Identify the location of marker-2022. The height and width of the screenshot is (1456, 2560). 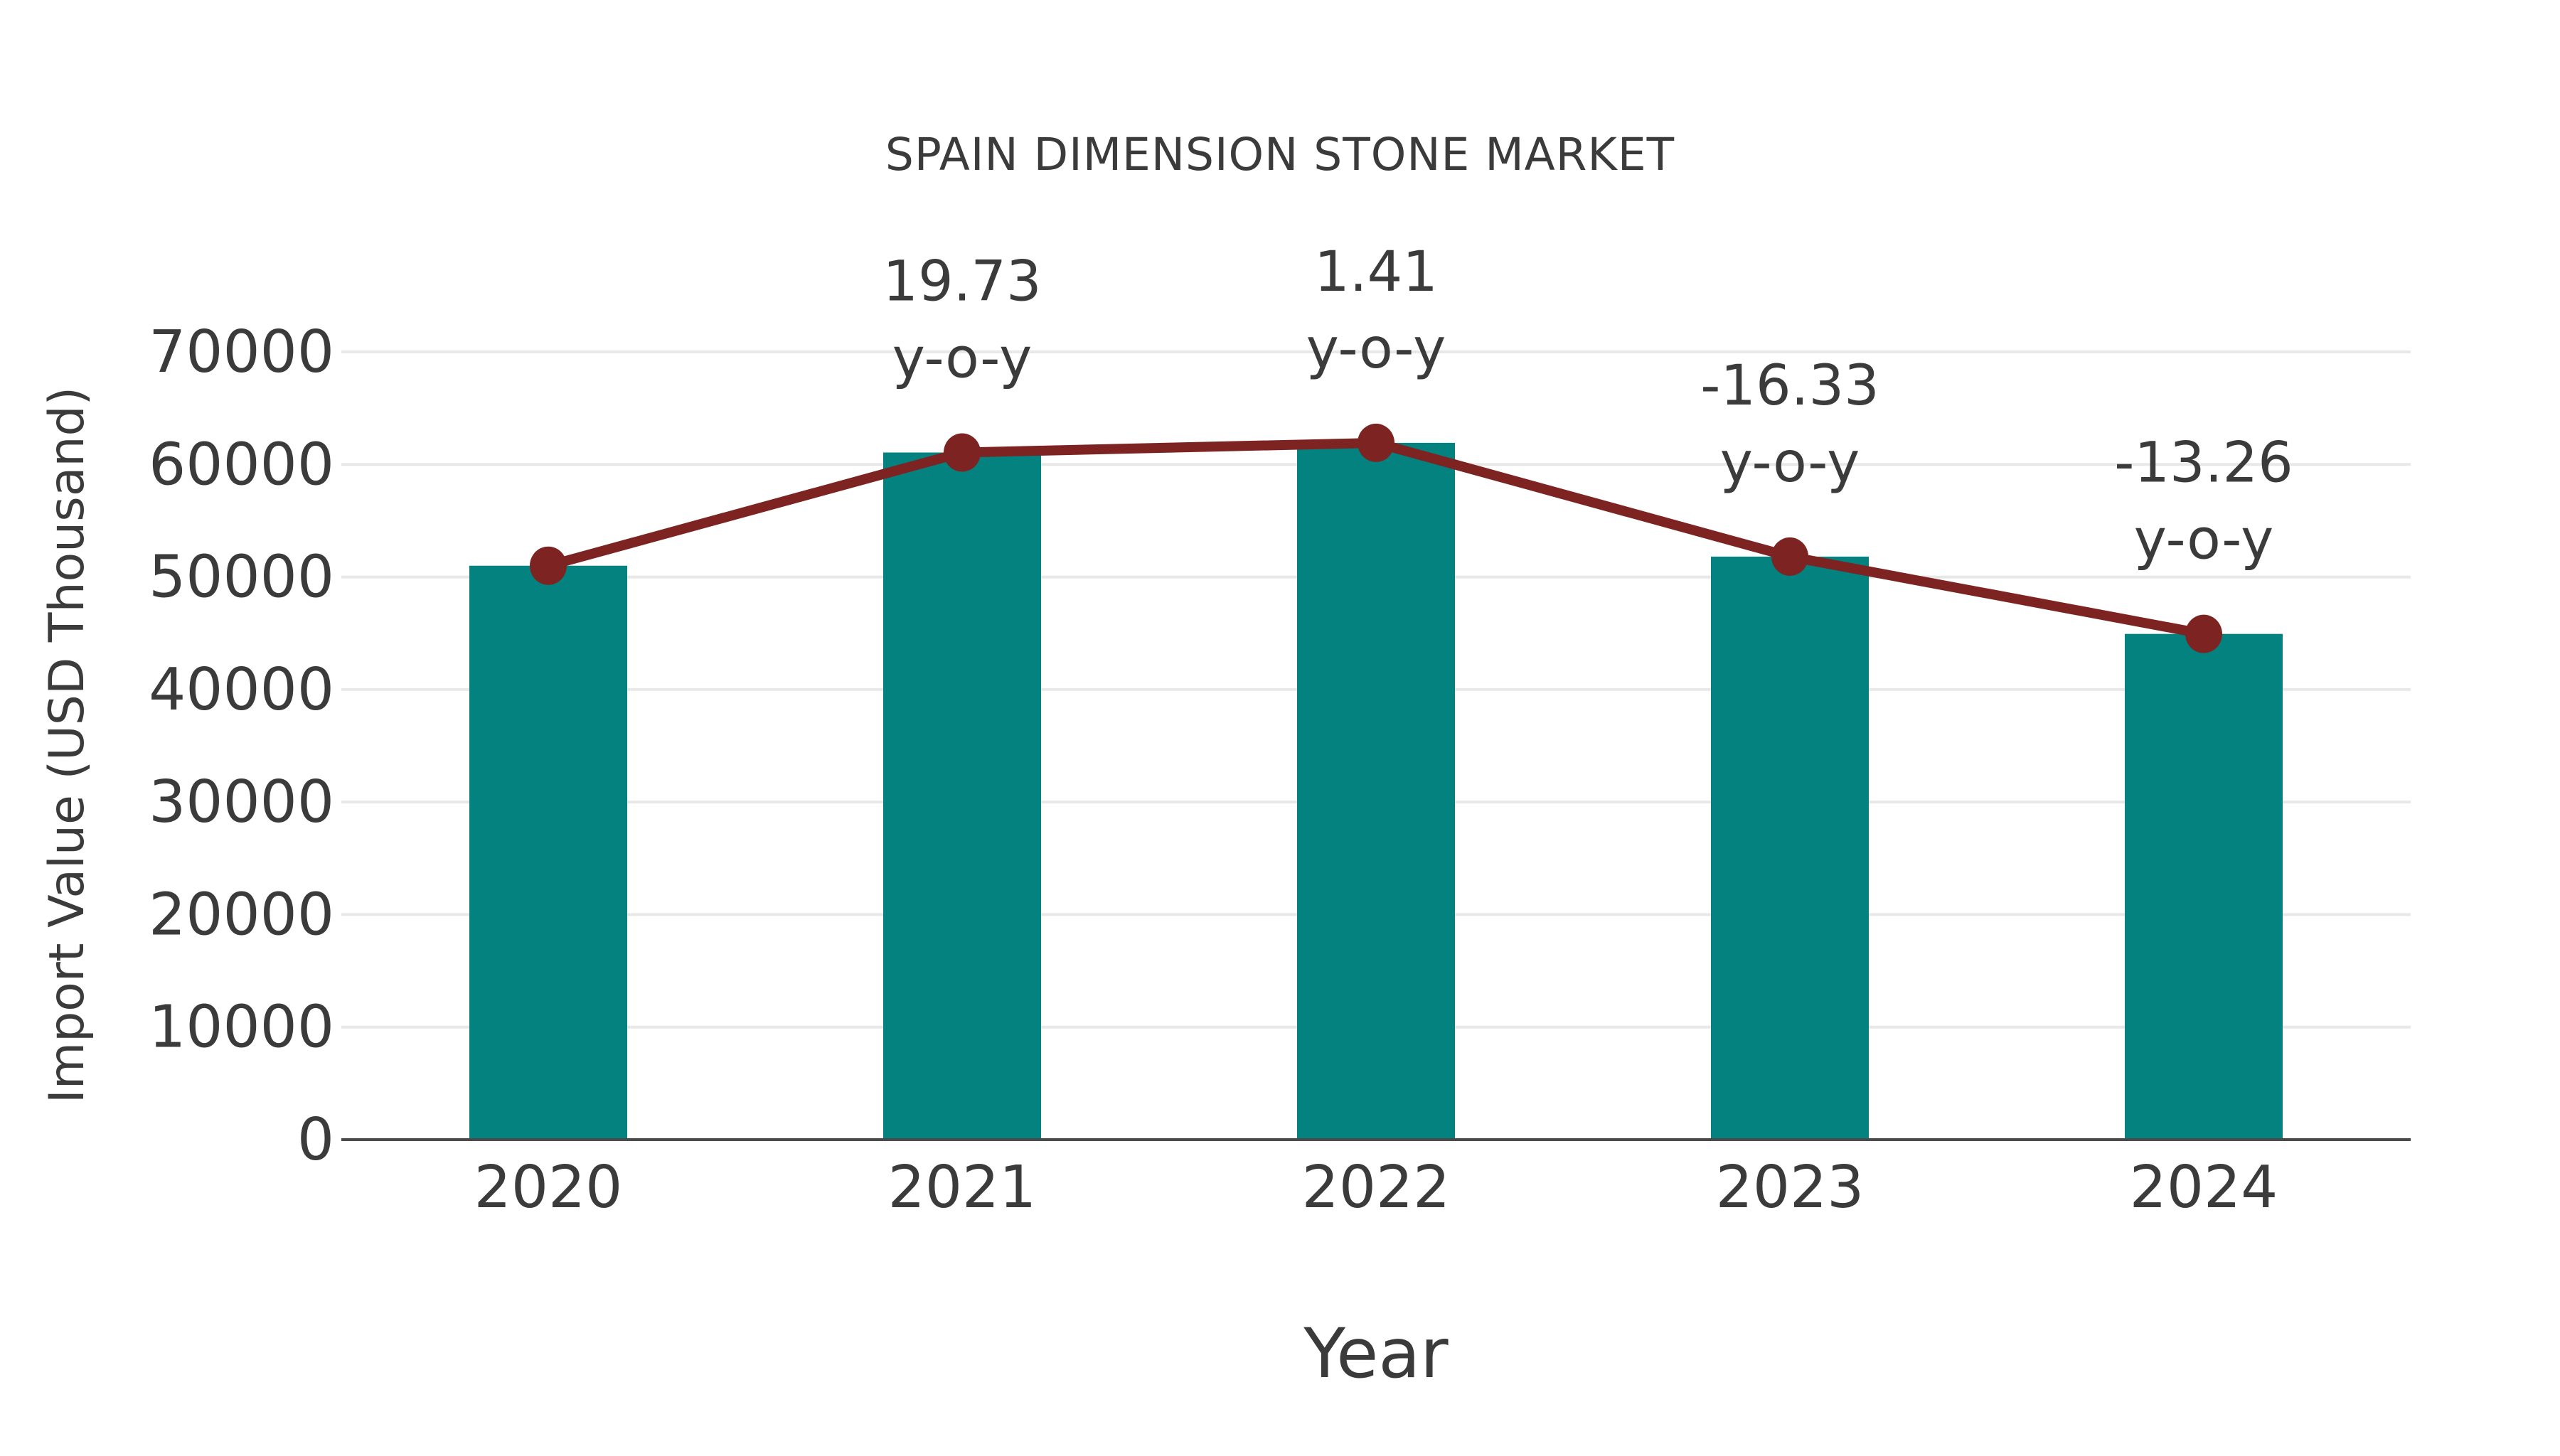
(1376, 443).